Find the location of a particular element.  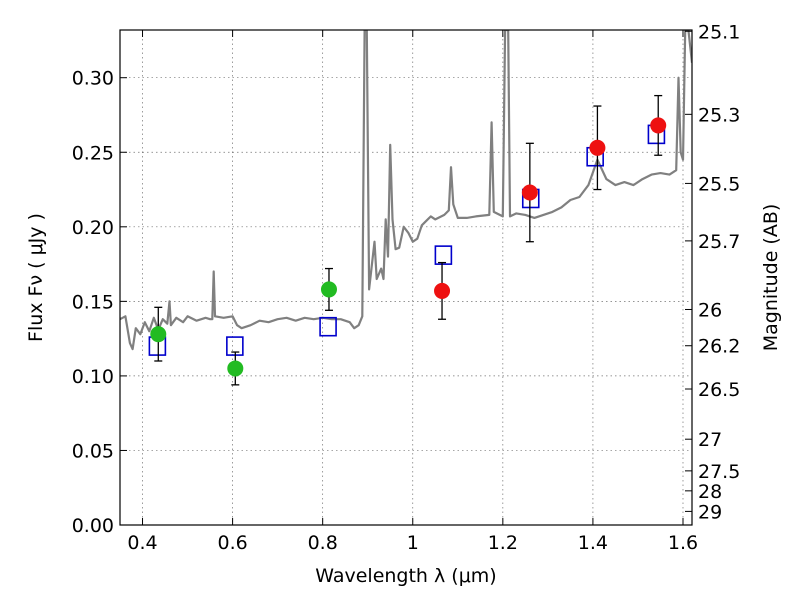

x-tick-label: 1.4 is located at coordinates (593, 543).